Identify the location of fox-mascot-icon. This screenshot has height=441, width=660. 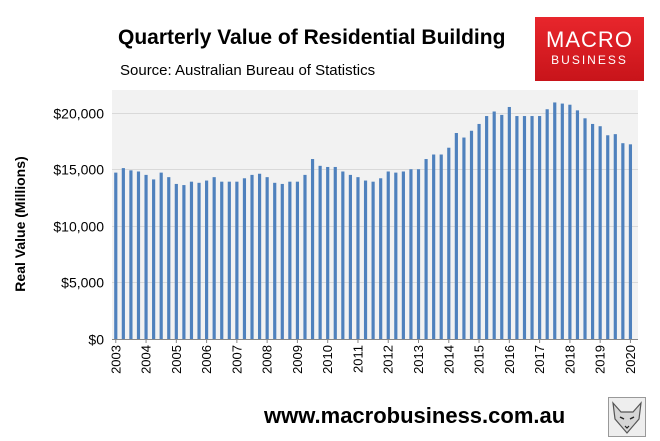
(627, 417).